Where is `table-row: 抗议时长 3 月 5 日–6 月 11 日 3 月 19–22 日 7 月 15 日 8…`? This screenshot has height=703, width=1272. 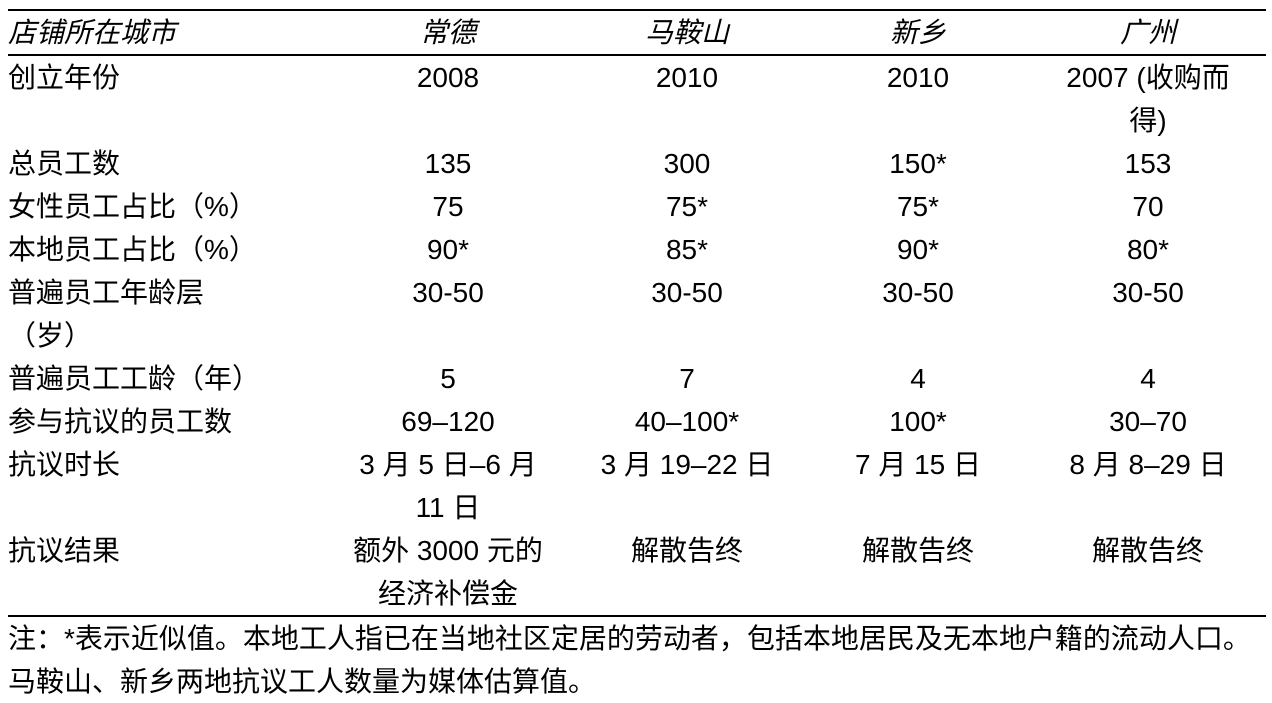 table-row: 抗议时长 3 月 5 日–6 月 11 日 3 月 19–22 日 7 月 15 日 8… is located at coordinates (637, 486).